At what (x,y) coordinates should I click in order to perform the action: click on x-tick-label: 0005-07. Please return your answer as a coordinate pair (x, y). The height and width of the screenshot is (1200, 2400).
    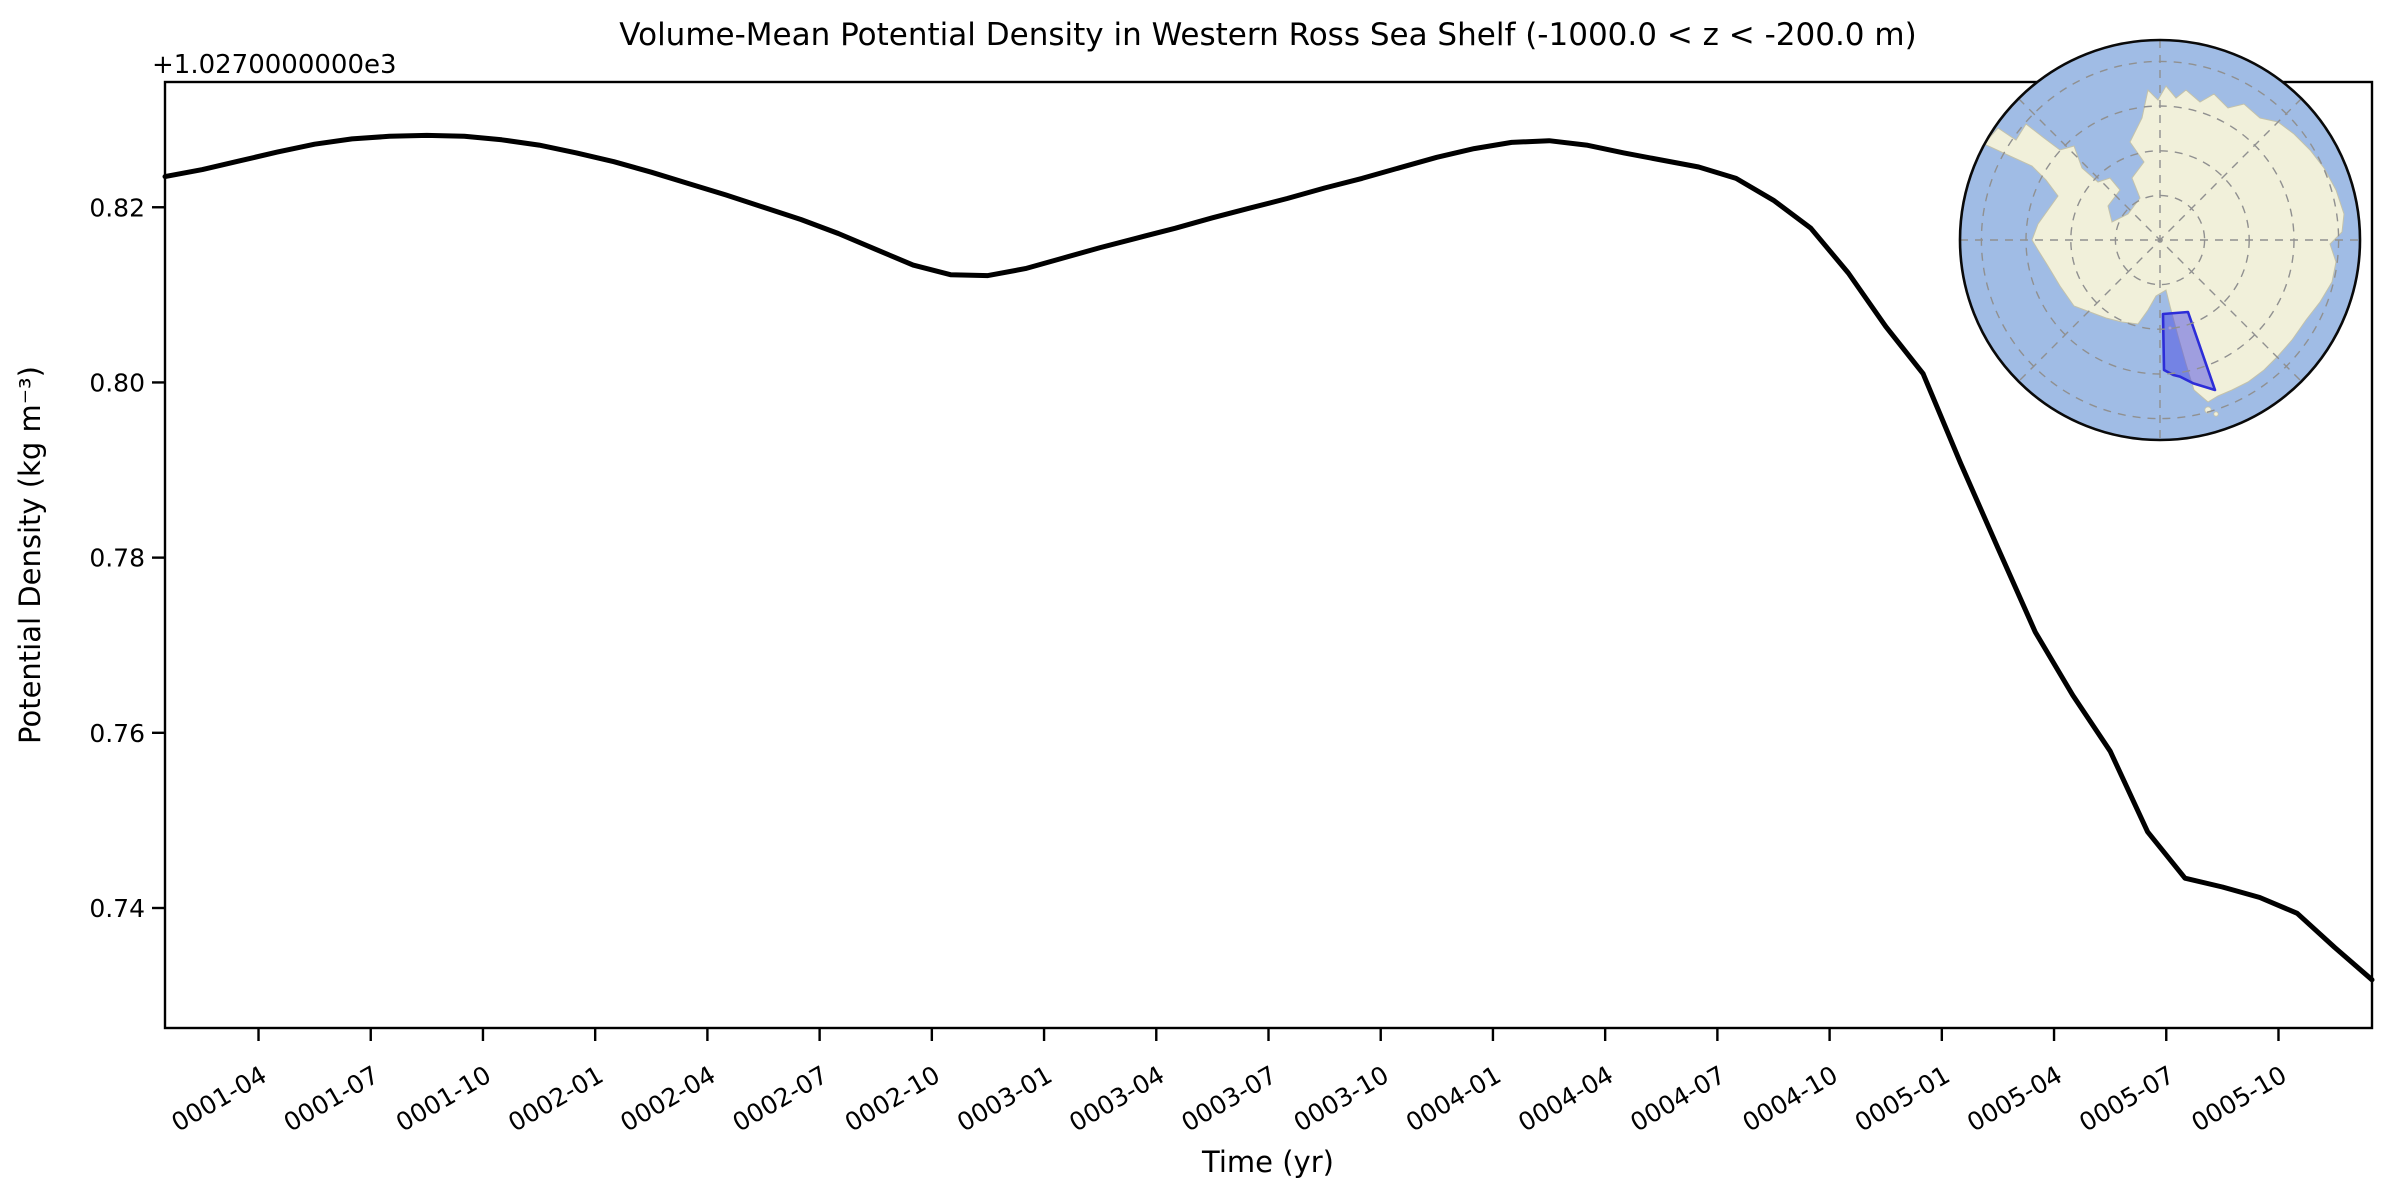
    Looking at the image, I should click on (2126, 1098).